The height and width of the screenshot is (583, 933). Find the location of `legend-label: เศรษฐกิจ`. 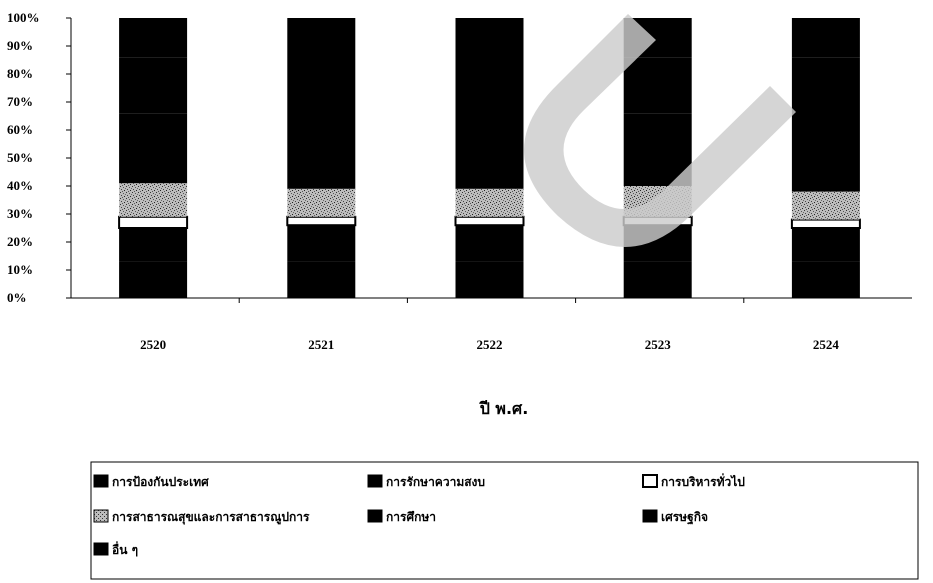

legend-label: เศรษฐกิจ is located at coordinates (684, 517).